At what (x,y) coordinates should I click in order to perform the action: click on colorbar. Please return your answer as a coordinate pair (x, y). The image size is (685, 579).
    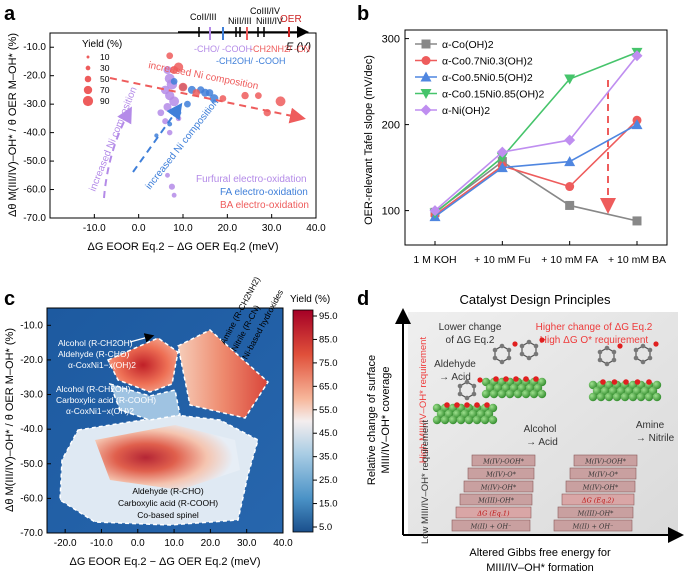
    Looking at the image, I should click on (303, 421).